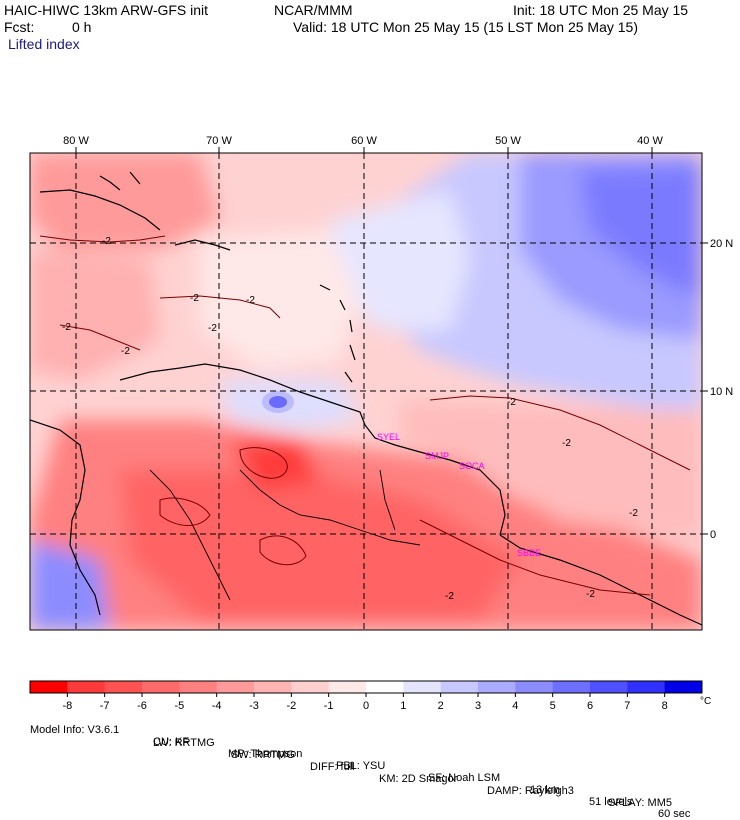  Describe the element at coordinates (254, 706) in the screenshot. I see `colorbar-tick-label: -3` at that location.